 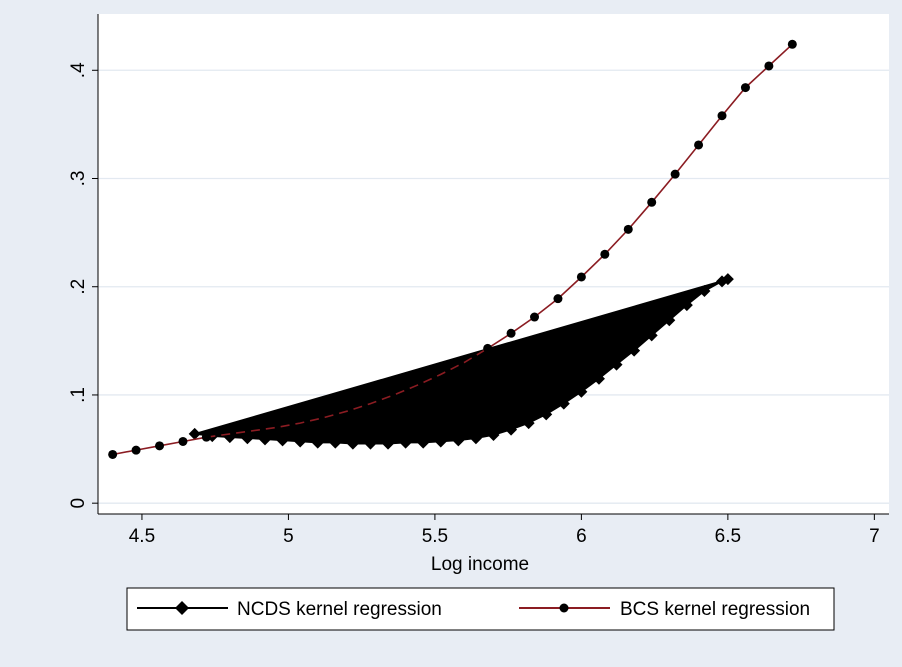 What do you see at coordinates (78, 503) in the screenshot?
I see `y-tick-label: 0` at bounding box center [78, 503].